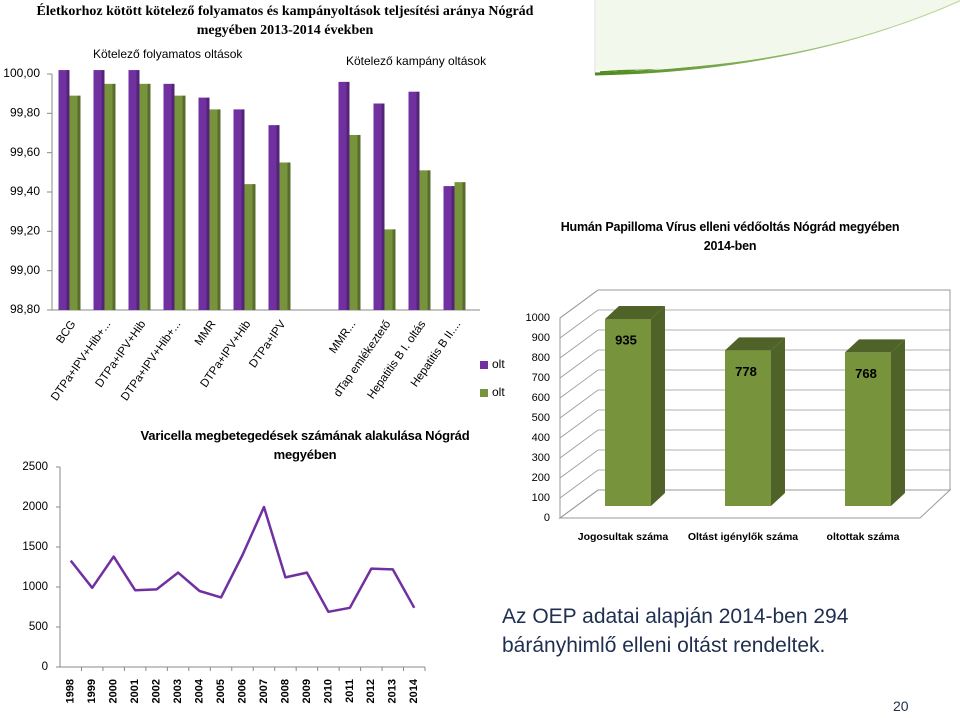  What do you see at coordinates (206, 333) in the screenshot?
I see `x-tick-label: MMR` at bounding box center [206, 333].